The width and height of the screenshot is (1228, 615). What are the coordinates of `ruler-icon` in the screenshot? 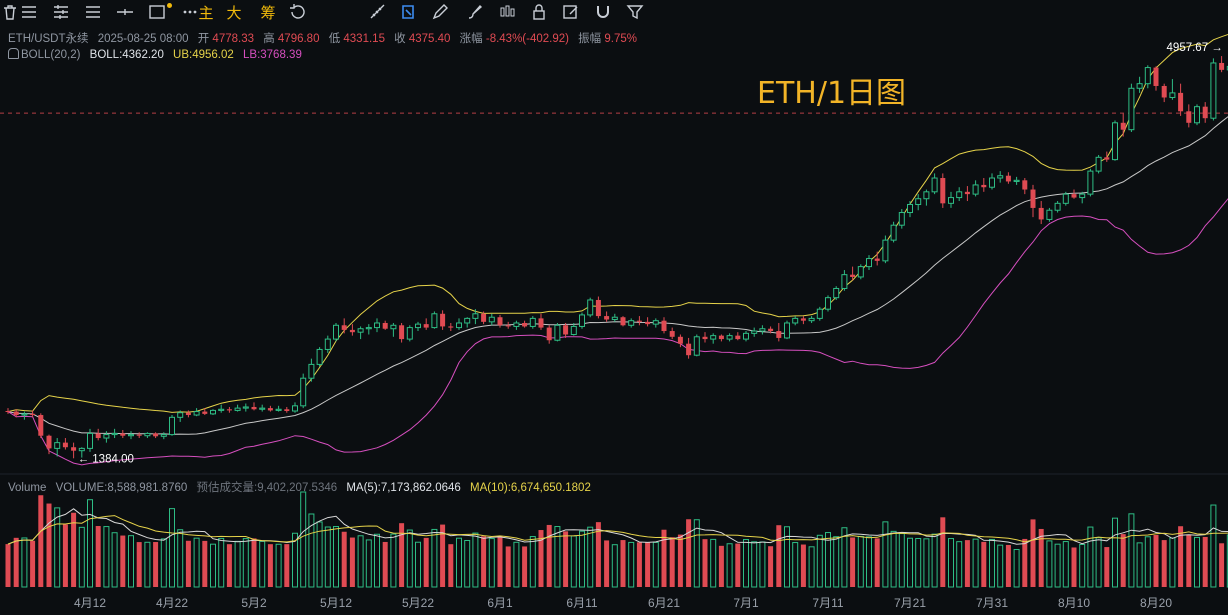 It's located at (378, 12).